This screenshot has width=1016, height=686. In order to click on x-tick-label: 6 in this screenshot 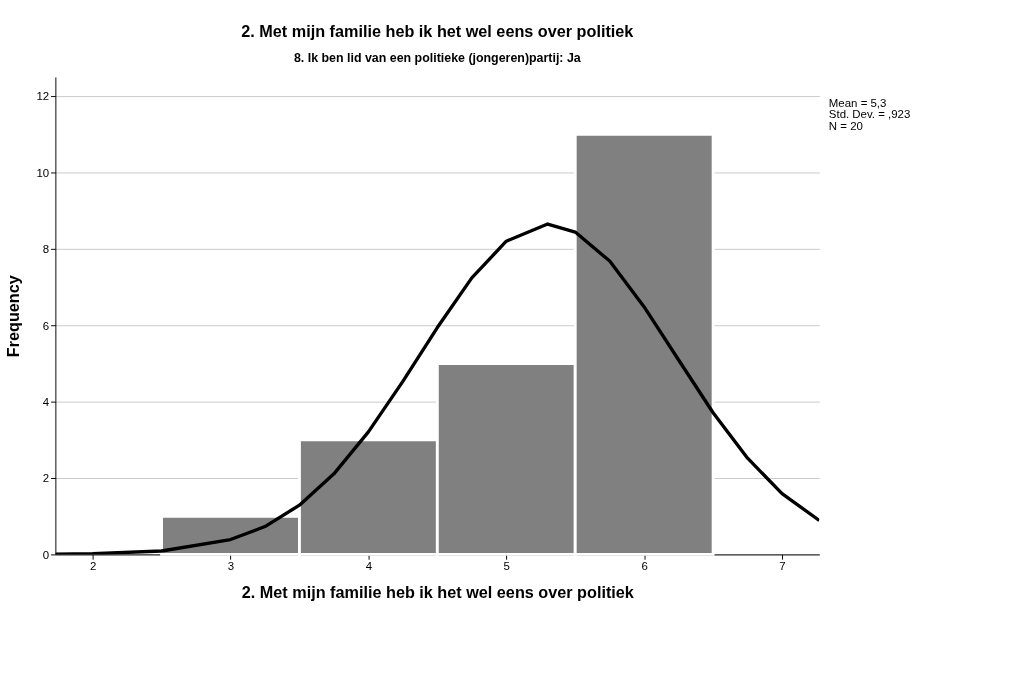, I will do `click(644, 566)`.